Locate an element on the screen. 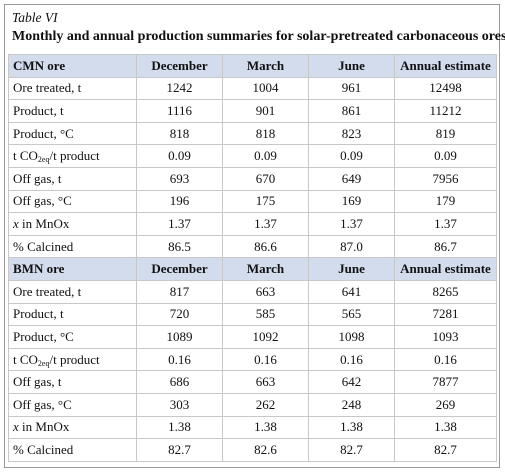 This screenshot has width=505, height=472. table-row: Ore treated, t 1242 1004 961 12498 is located at coordinates (252, 88).